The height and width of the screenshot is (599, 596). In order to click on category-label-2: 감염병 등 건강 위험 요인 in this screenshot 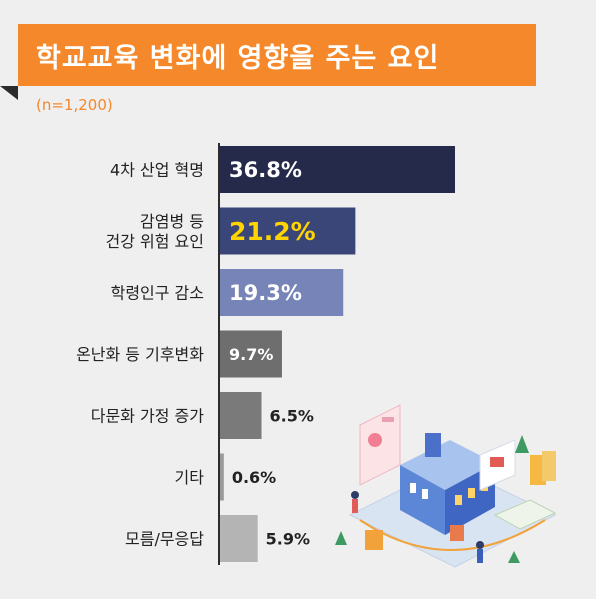, I will do `click(155, 231)`.